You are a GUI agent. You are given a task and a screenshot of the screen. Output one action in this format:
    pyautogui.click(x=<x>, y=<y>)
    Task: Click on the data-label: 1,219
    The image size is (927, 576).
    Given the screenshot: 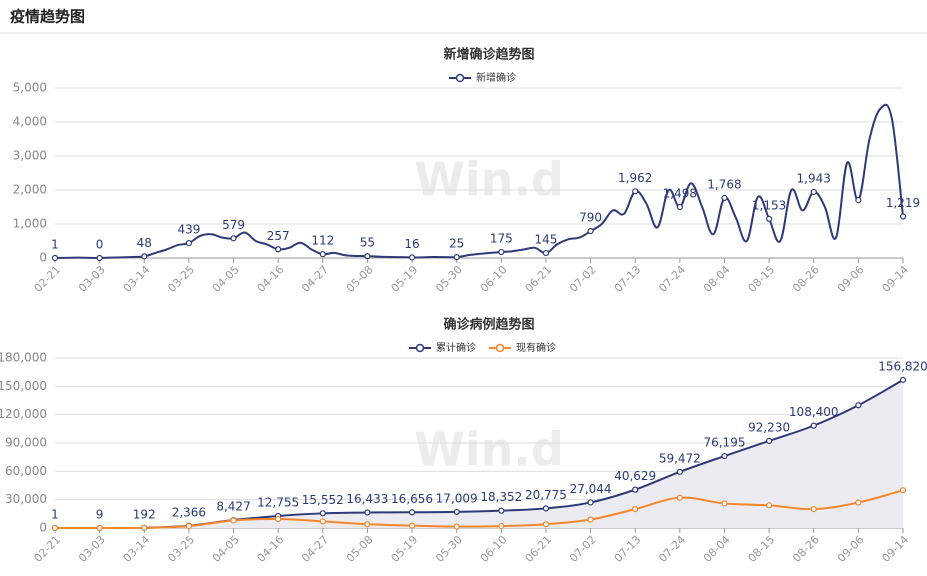 What is the action you would take?
    pyautogui.click(x=903, y=203)
    